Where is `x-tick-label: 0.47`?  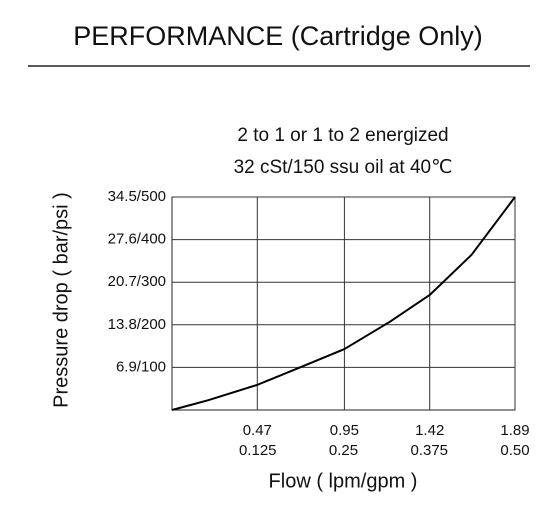
x-tick-label: 0.47 is located at coordinates (257, 430).